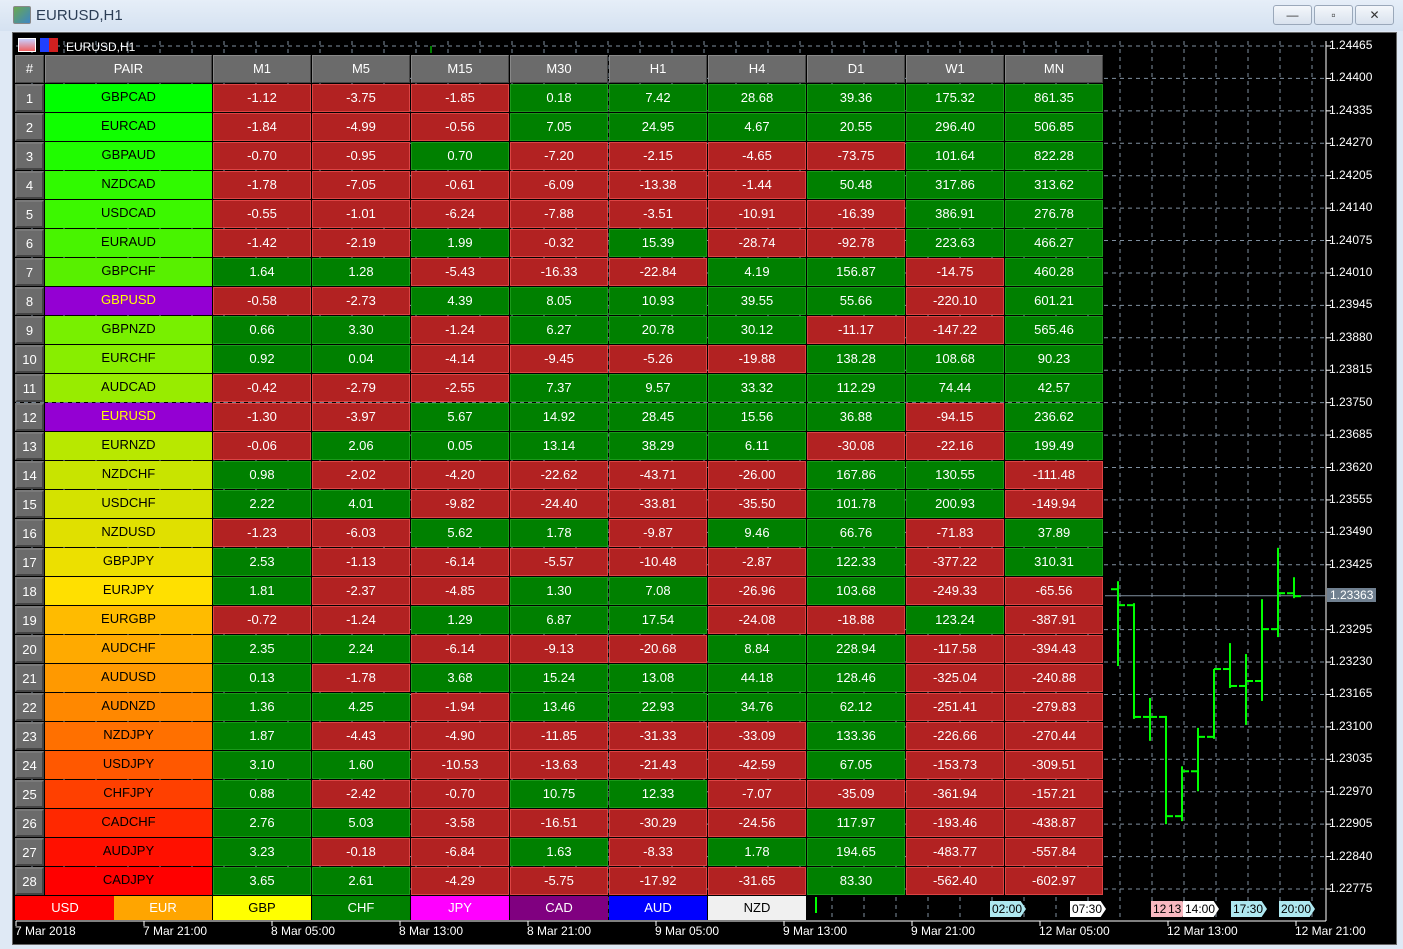 The width and height of the screenshot is (1403, 949). I want to click on value-cell: 460.28, so click(1054, 272).